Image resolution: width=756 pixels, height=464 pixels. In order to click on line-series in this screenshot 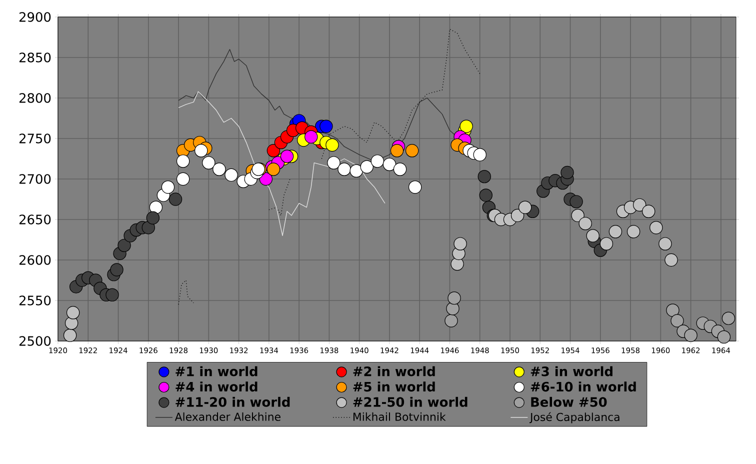, I will do `click(282, 163)`.